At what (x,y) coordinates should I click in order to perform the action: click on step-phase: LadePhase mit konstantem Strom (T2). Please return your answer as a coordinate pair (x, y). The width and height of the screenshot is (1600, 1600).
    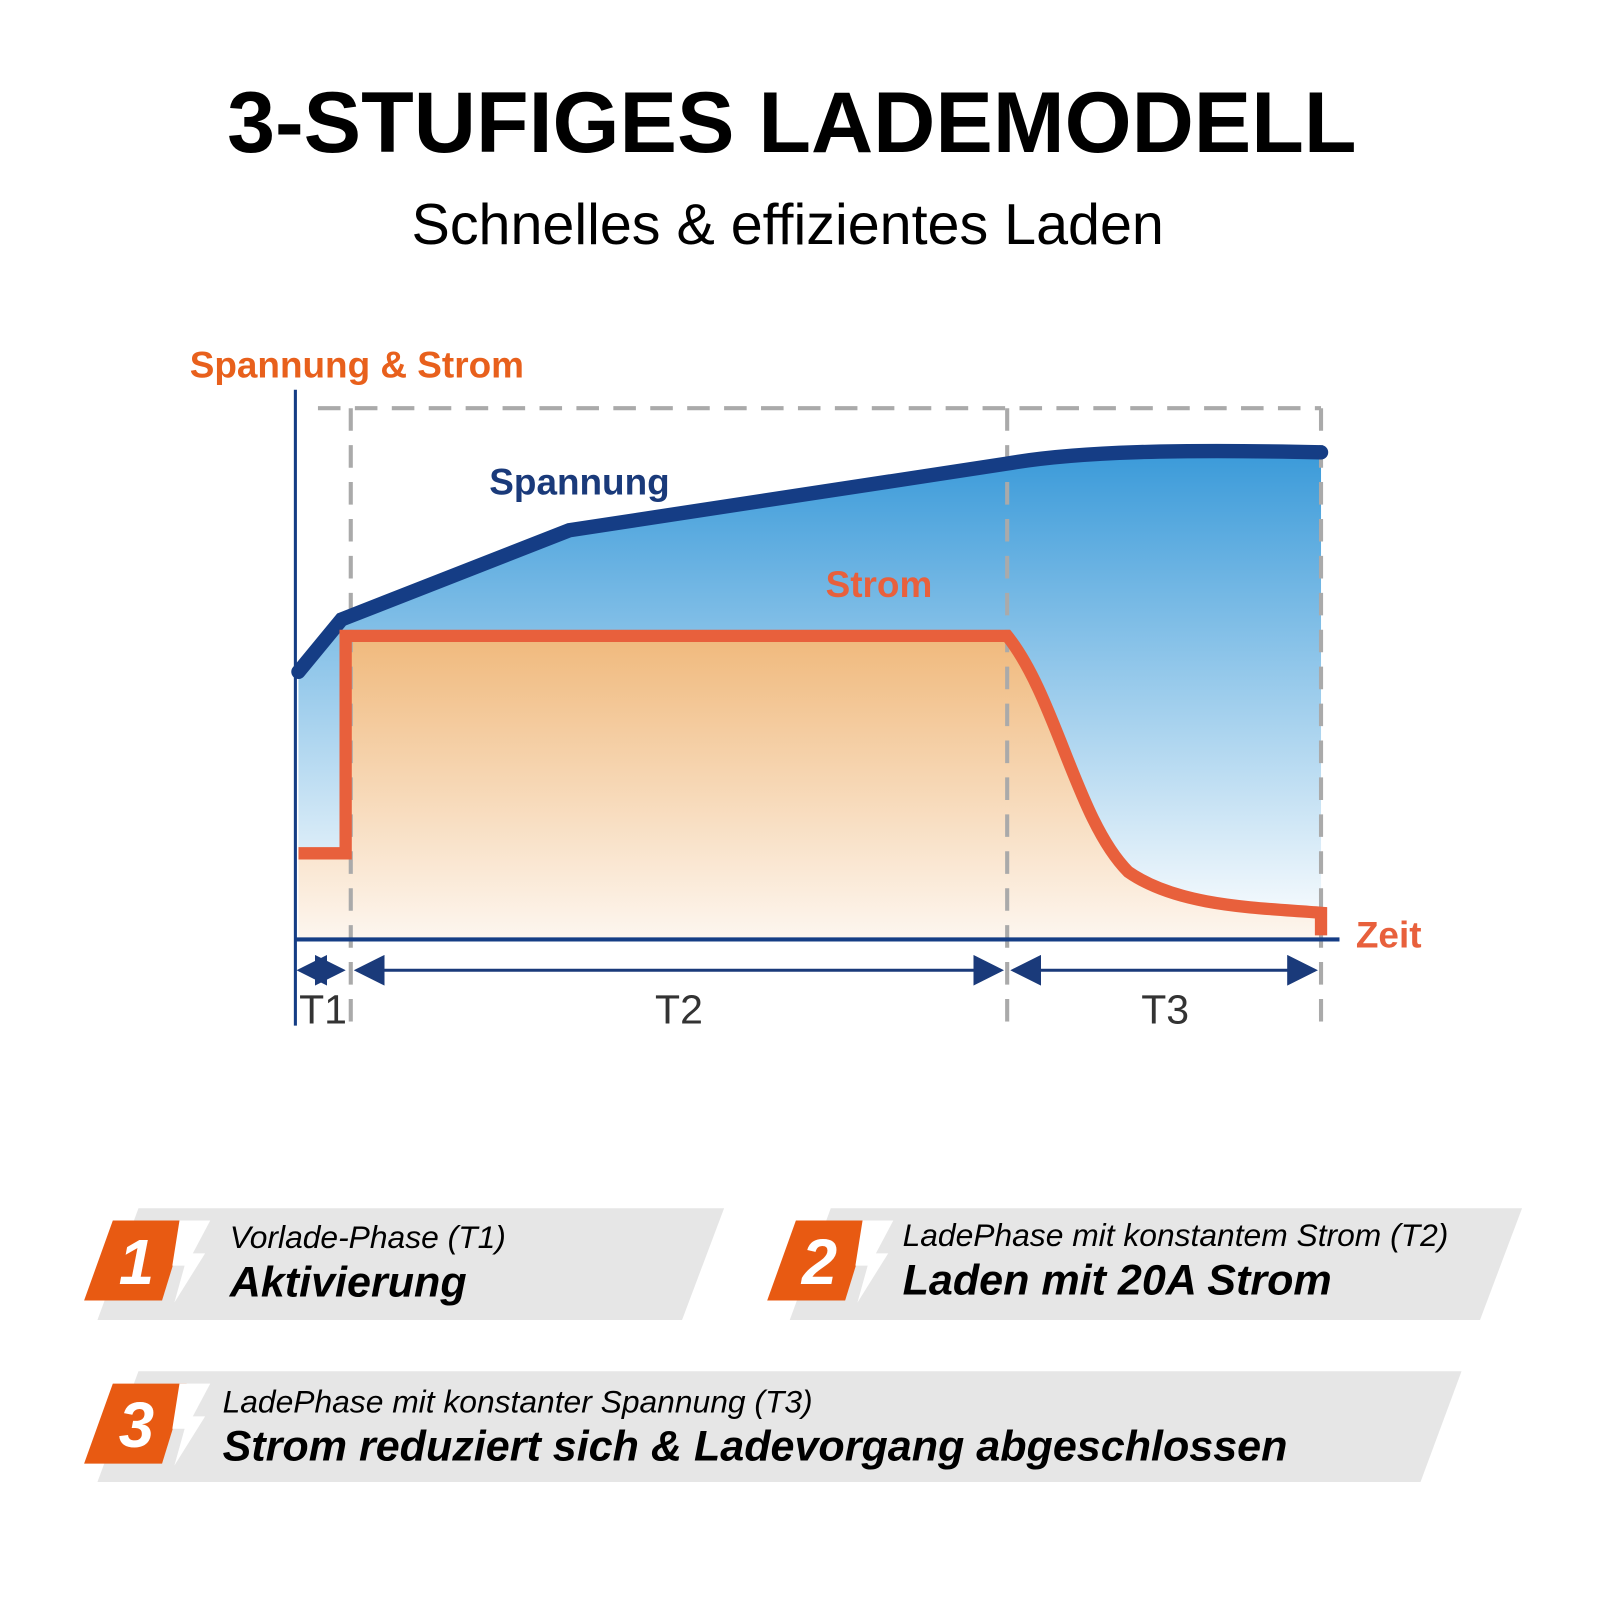
    Looking at the image, I should click on (1176, 1235).